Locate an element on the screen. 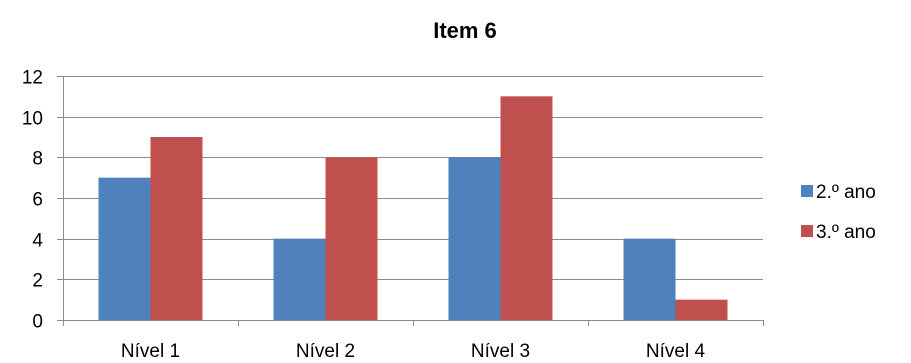 The image size is (911, 363). x-tick-label: Nível 1 is located at coordinates (150, 351).